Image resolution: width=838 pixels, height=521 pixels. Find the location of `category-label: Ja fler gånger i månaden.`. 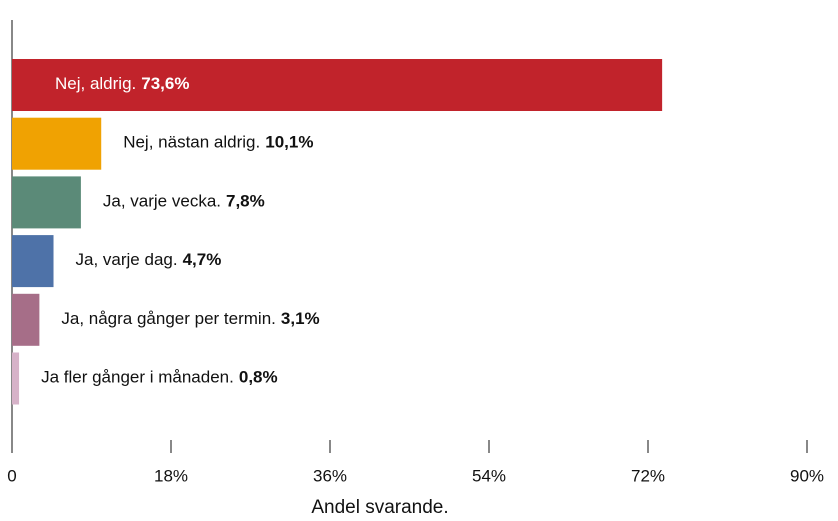

category-label: Ja fler gånger i månaden. is located at coordinates (137, 377).